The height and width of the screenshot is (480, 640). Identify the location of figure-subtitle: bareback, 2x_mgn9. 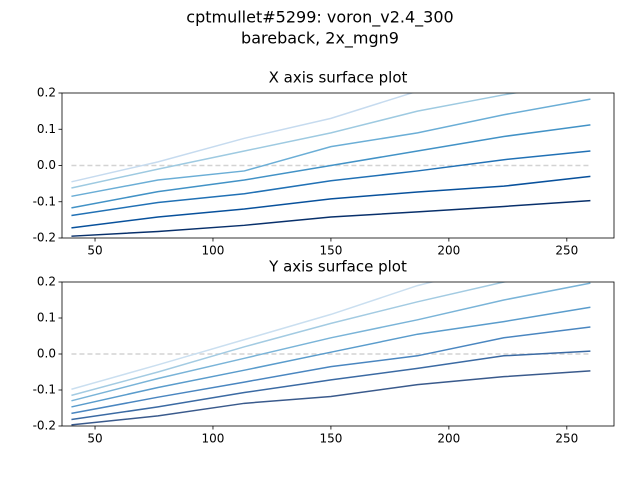
(320, 39).